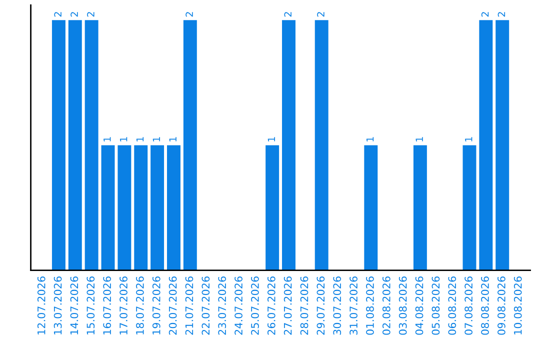 The width and height of the screenshot is (540, 340). Describe the element at coordinates (402, 305) in the screenshot. I see `x-tick-label: 03.08.2026` at that location.